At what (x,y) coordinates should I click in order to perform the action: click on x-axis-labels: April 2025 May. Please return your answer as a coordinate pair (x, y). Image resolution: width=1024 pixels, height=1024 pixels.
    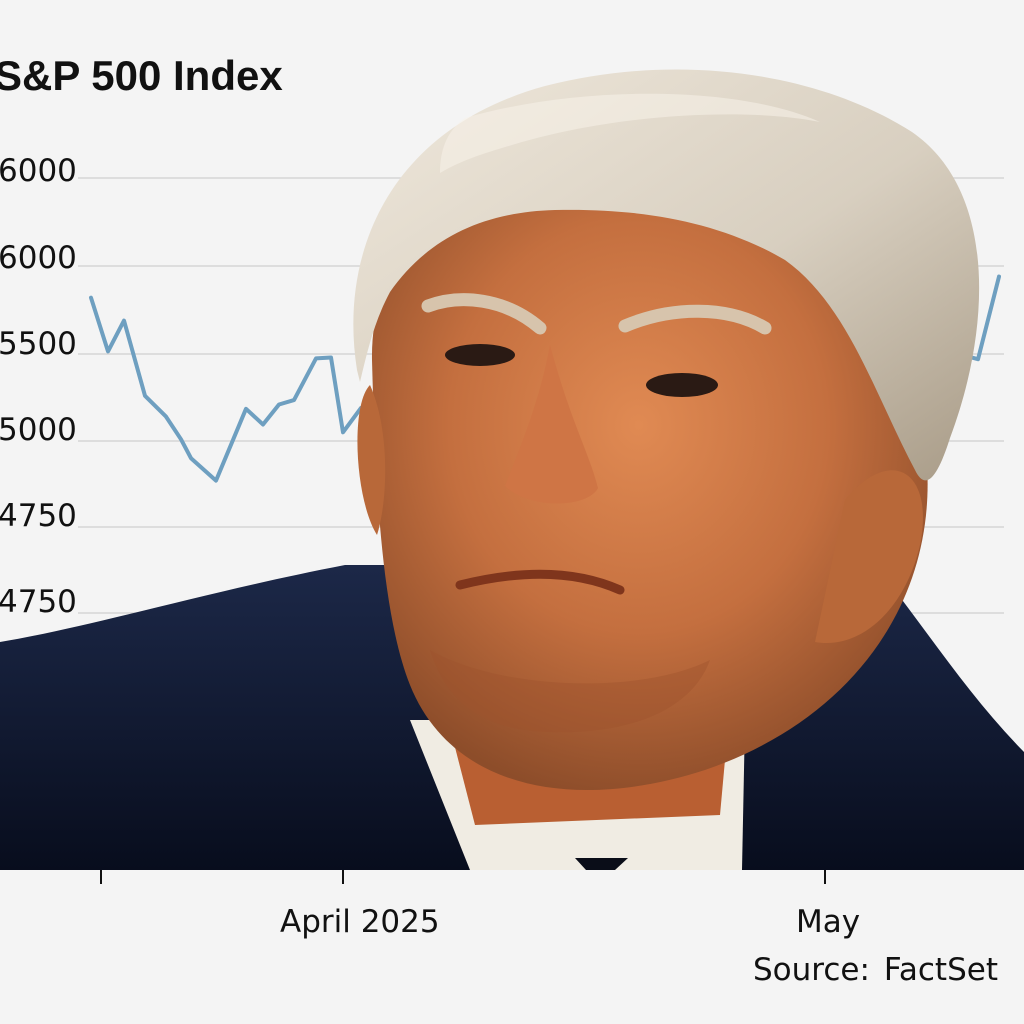
    Looking at the image, I should click on (570, 922).